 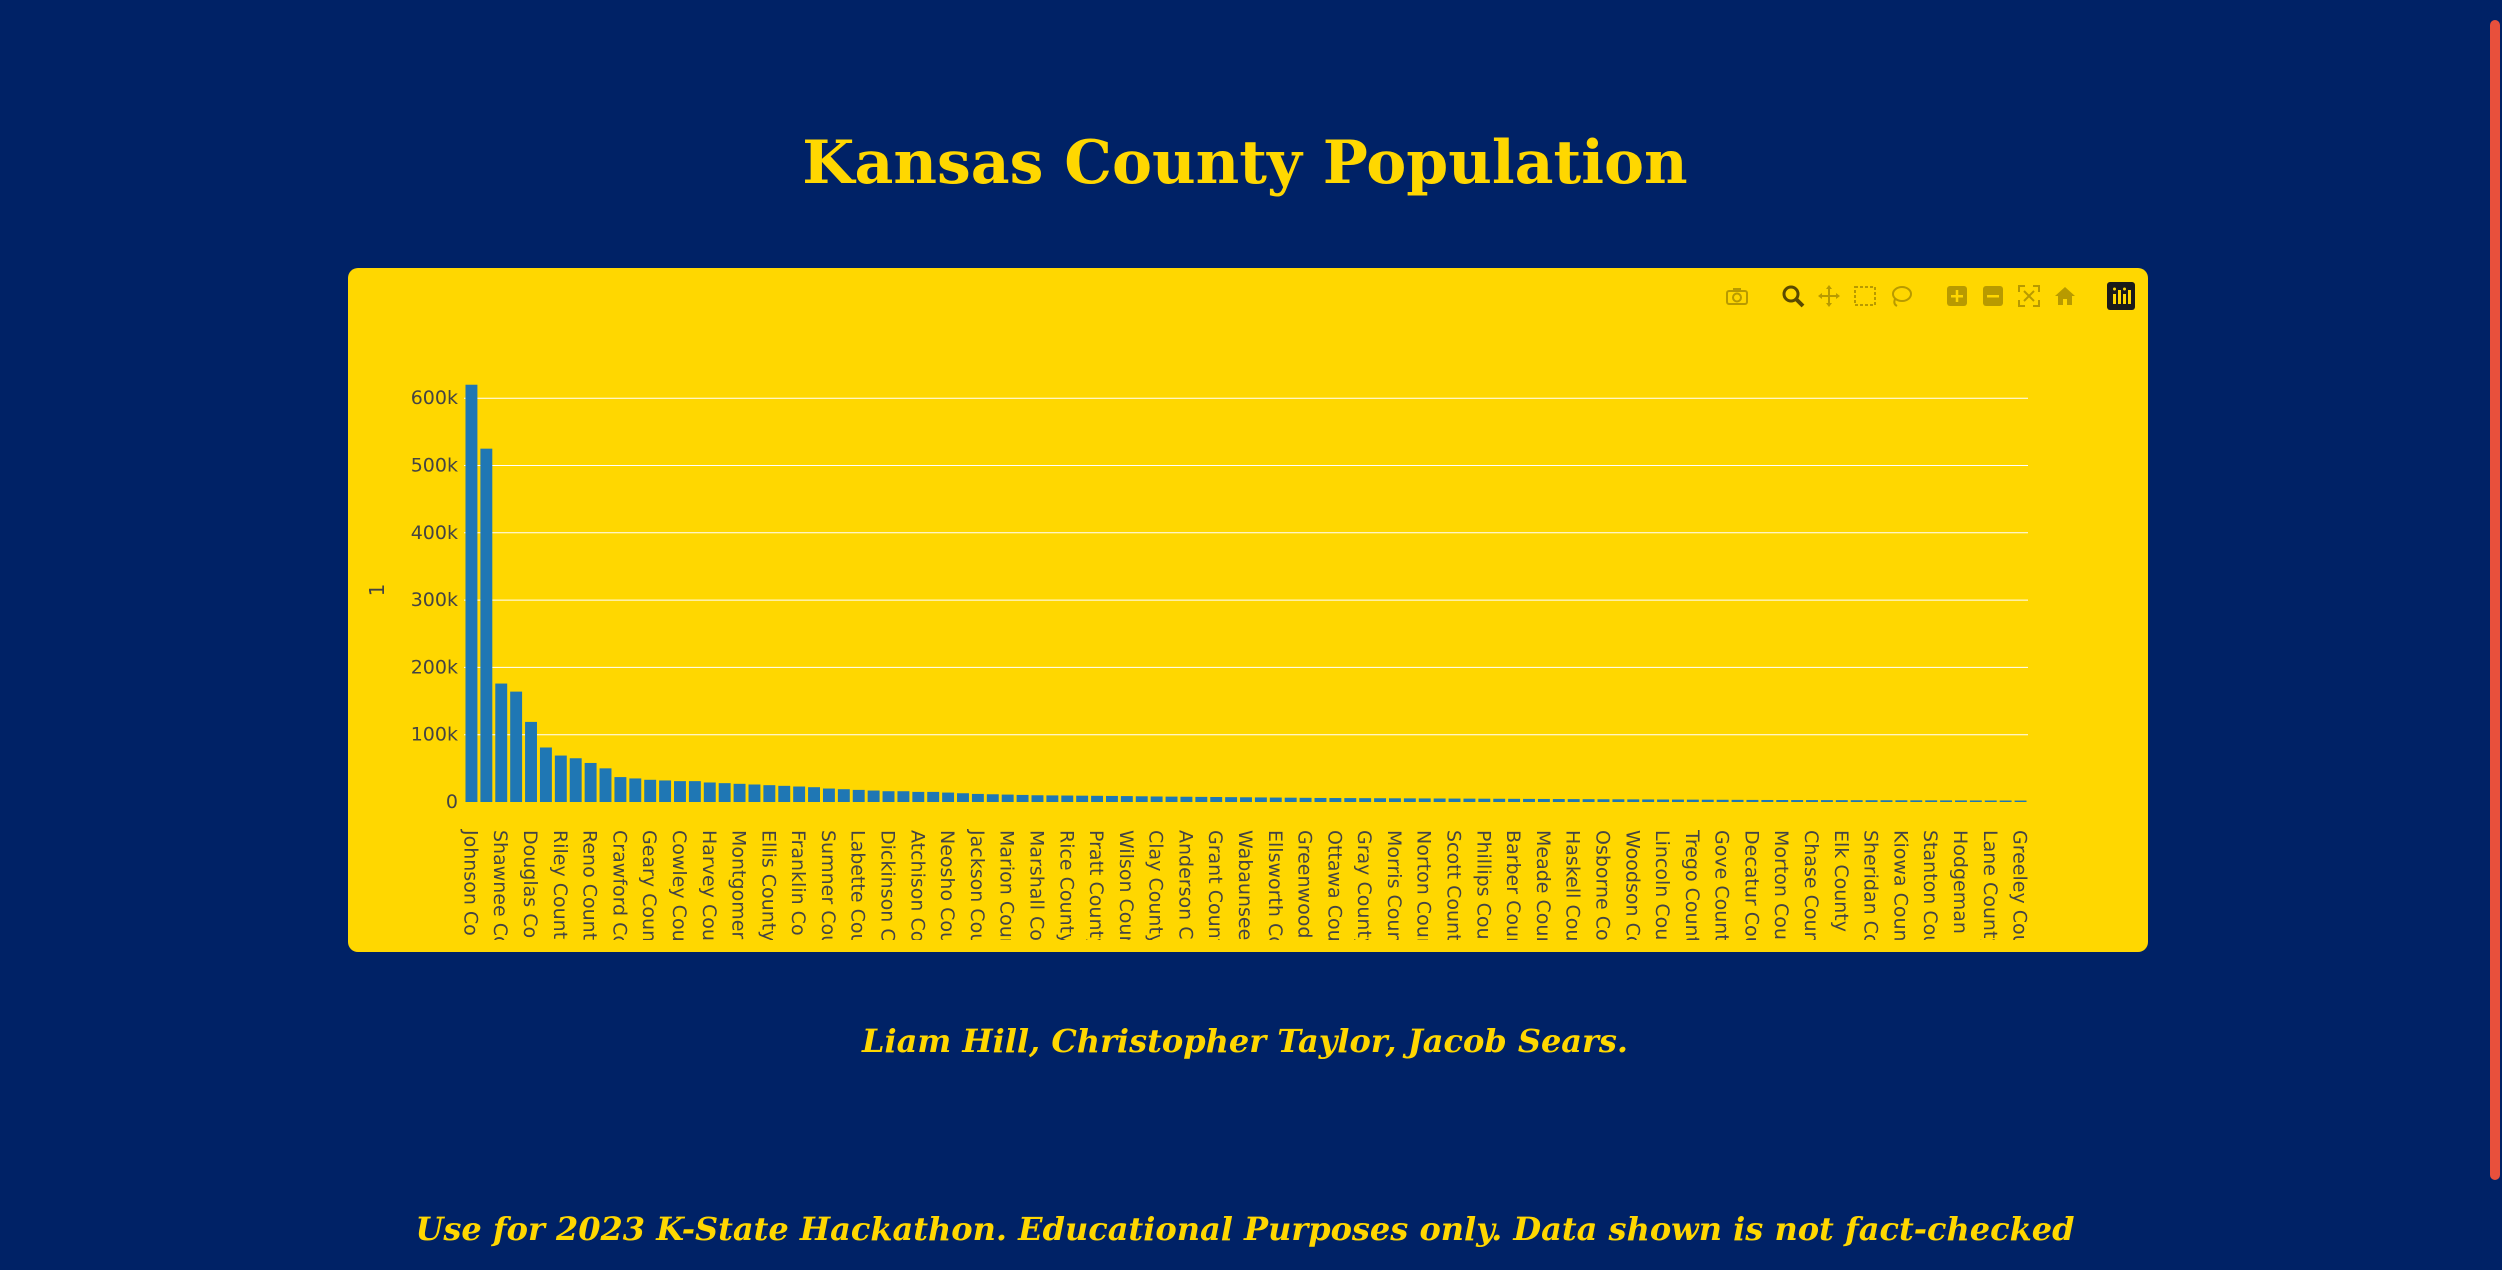 I want to click on lasso-select-icon, so click(x=1901, y=296).